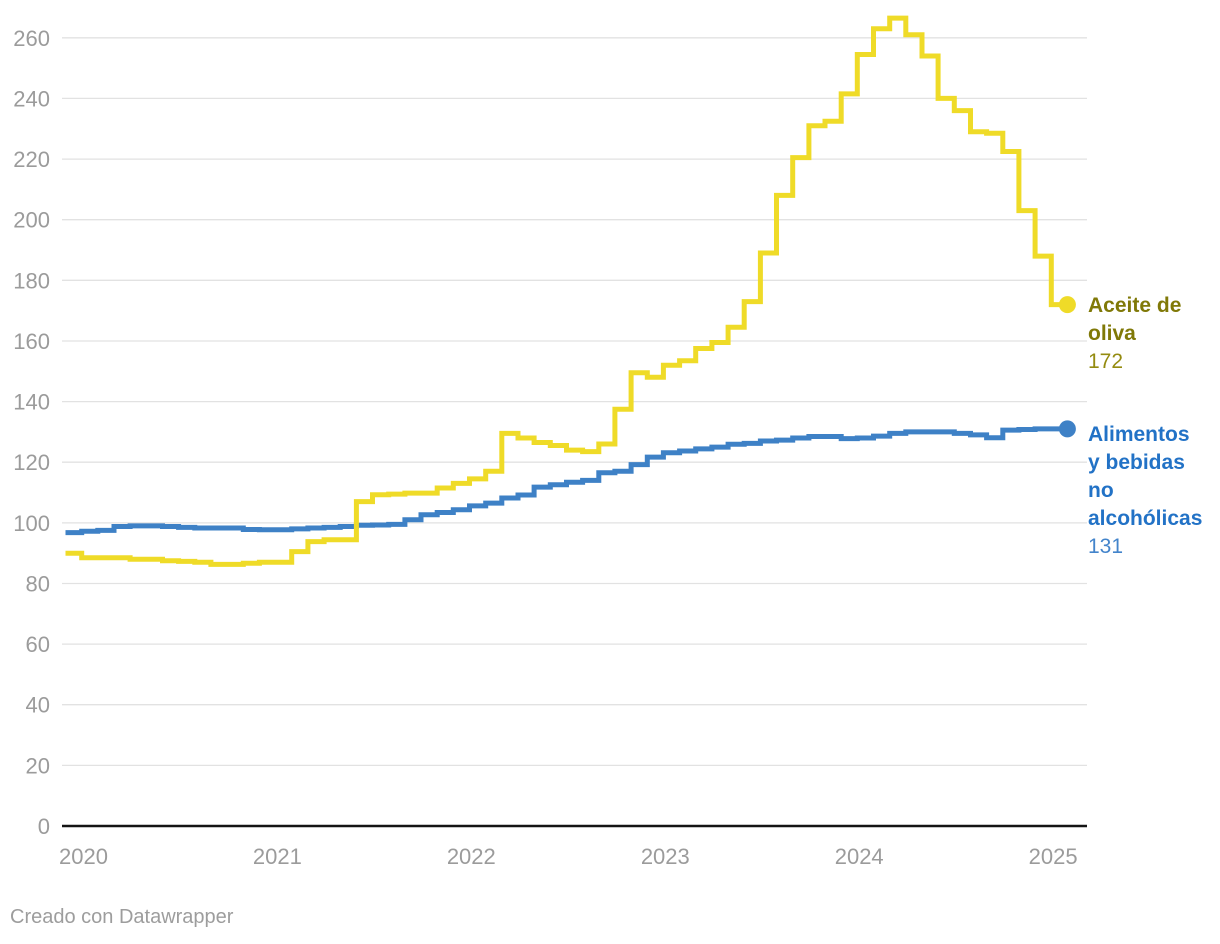 This screenshot has height=944, width=1220. What do you see at coordinates (1067, 305) in the screenshot?
I see `aceite-de-oliva-end-dot` at bounding box center [1067, 305].